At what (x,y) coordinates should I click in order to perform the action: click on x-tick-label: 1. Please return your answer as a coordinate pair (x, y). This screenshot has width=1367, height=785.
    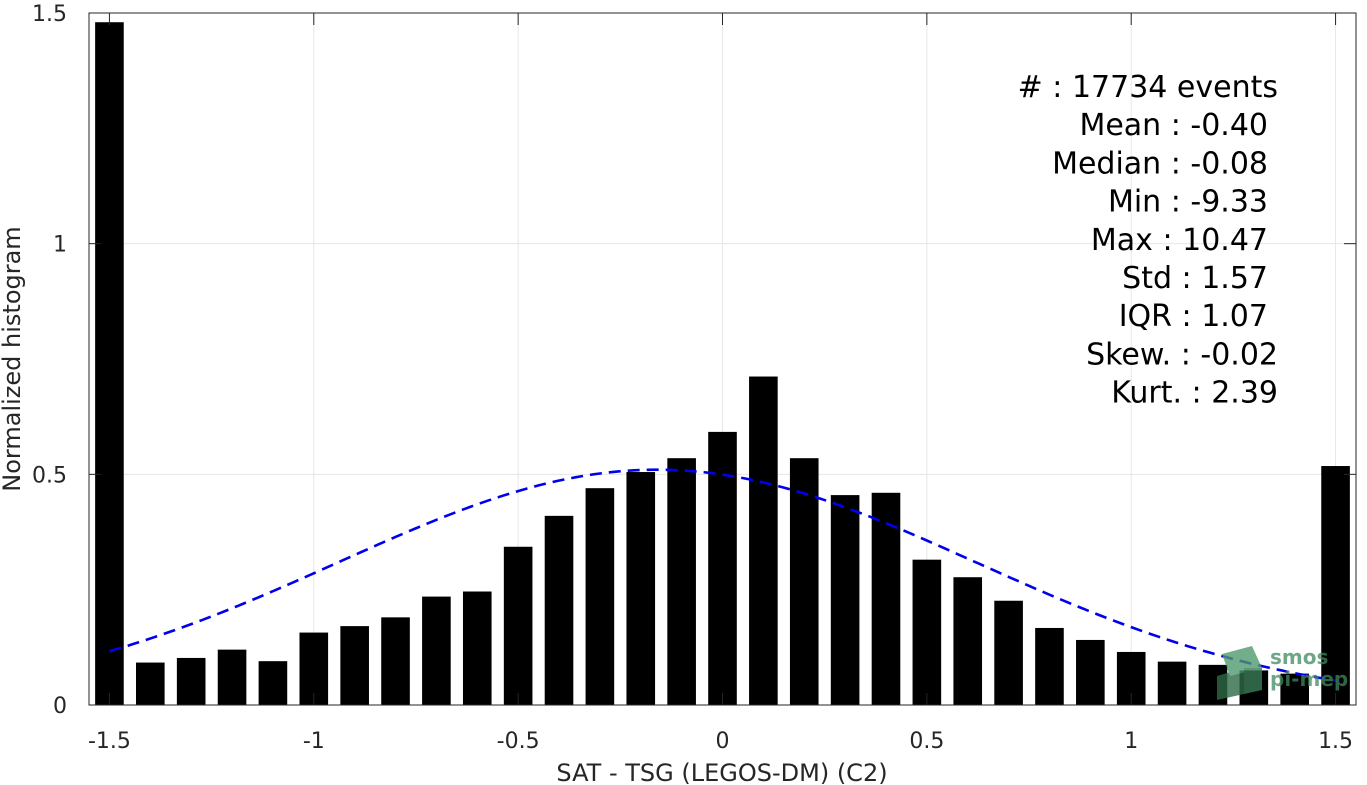
    Looking at the image, I should click on (1131, 741).